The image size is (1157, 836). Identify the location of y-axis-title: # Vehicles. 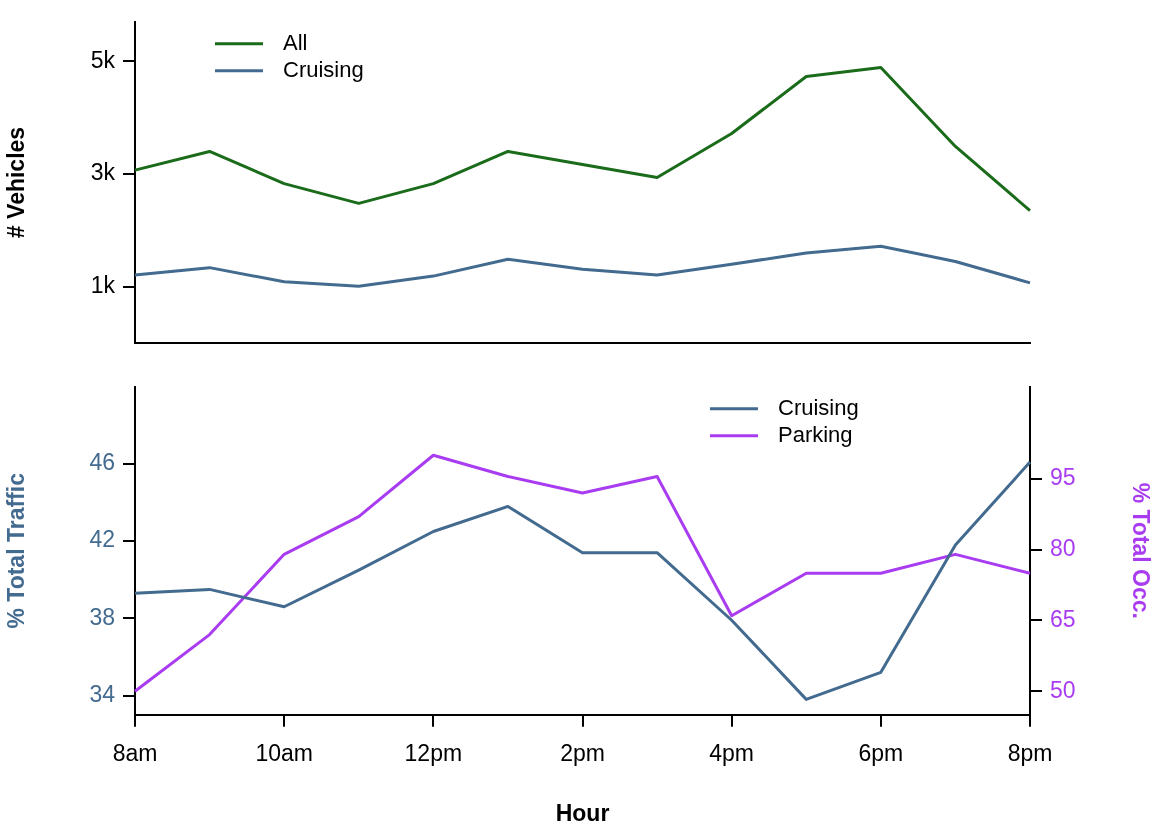
(16, 182).